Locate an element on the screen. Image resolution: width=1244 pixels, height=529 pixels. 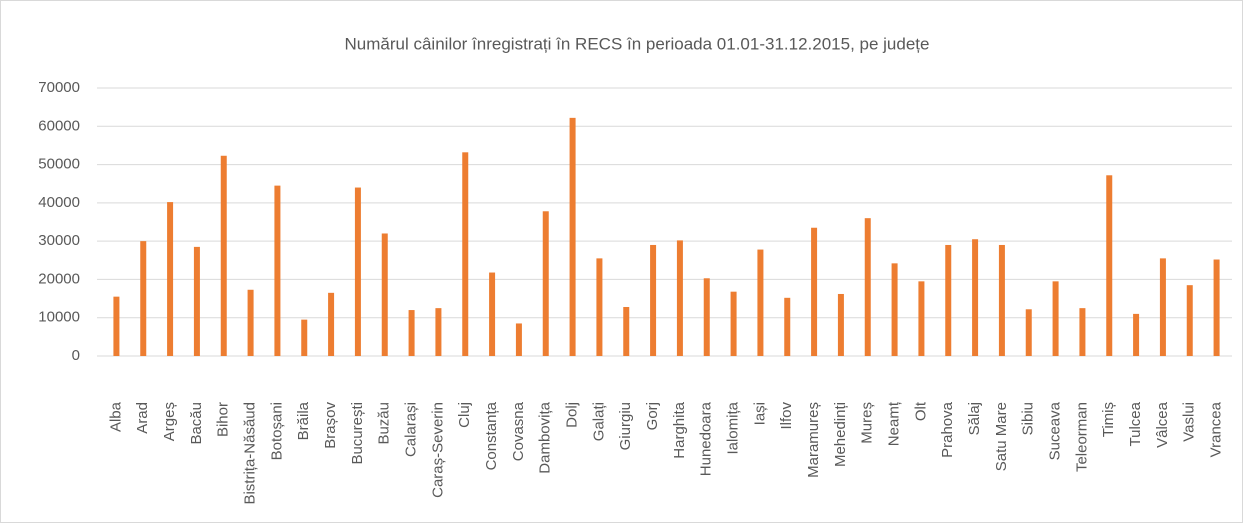
x-tick-label: Alba is located at coordinates (115, 416).